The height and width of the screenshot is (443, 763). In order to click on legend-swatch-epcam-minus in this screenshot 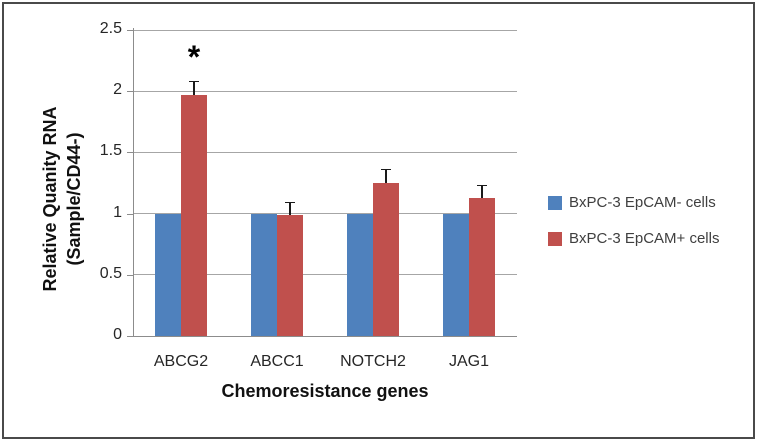, I will do `click(555, 202)`.